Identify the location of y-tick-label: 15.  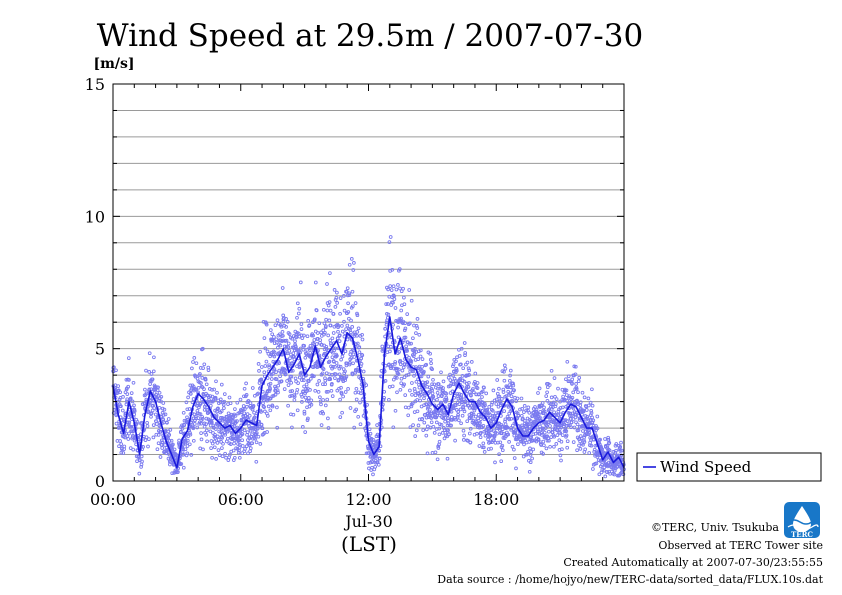
(95, 84).